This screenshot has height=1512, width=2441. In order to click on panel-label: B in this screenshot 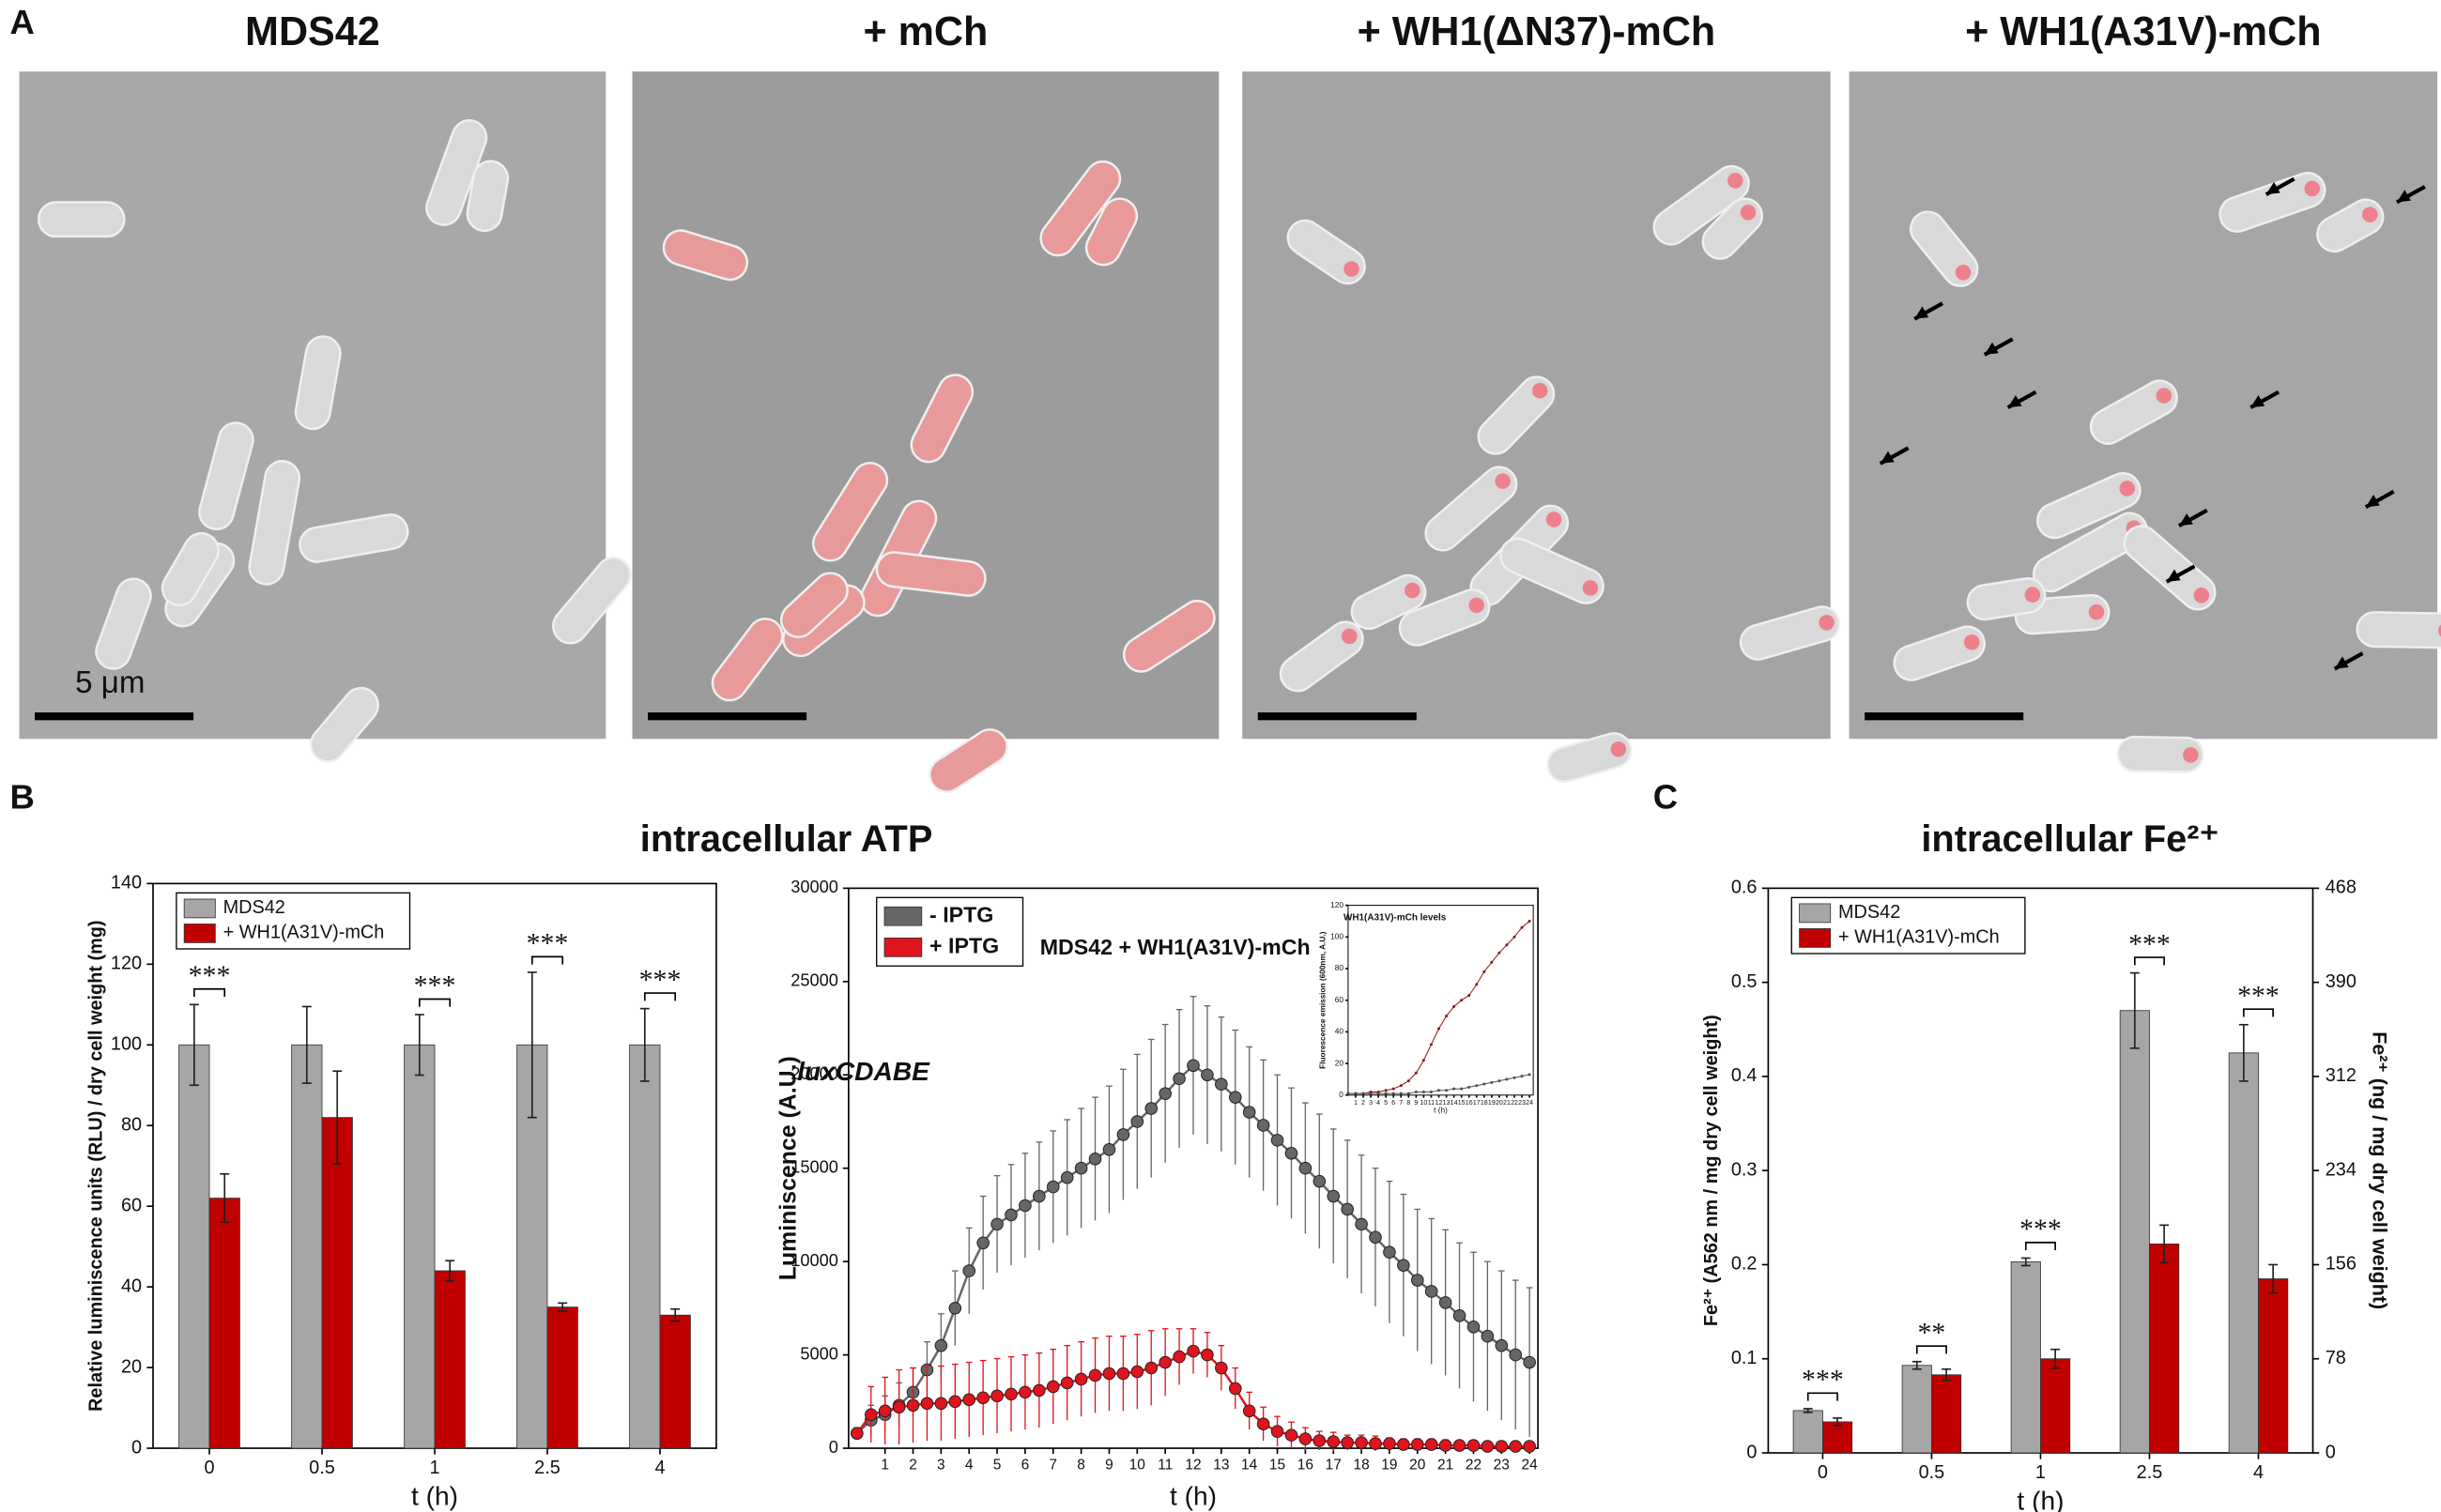, I will do `click(22, 797)`.